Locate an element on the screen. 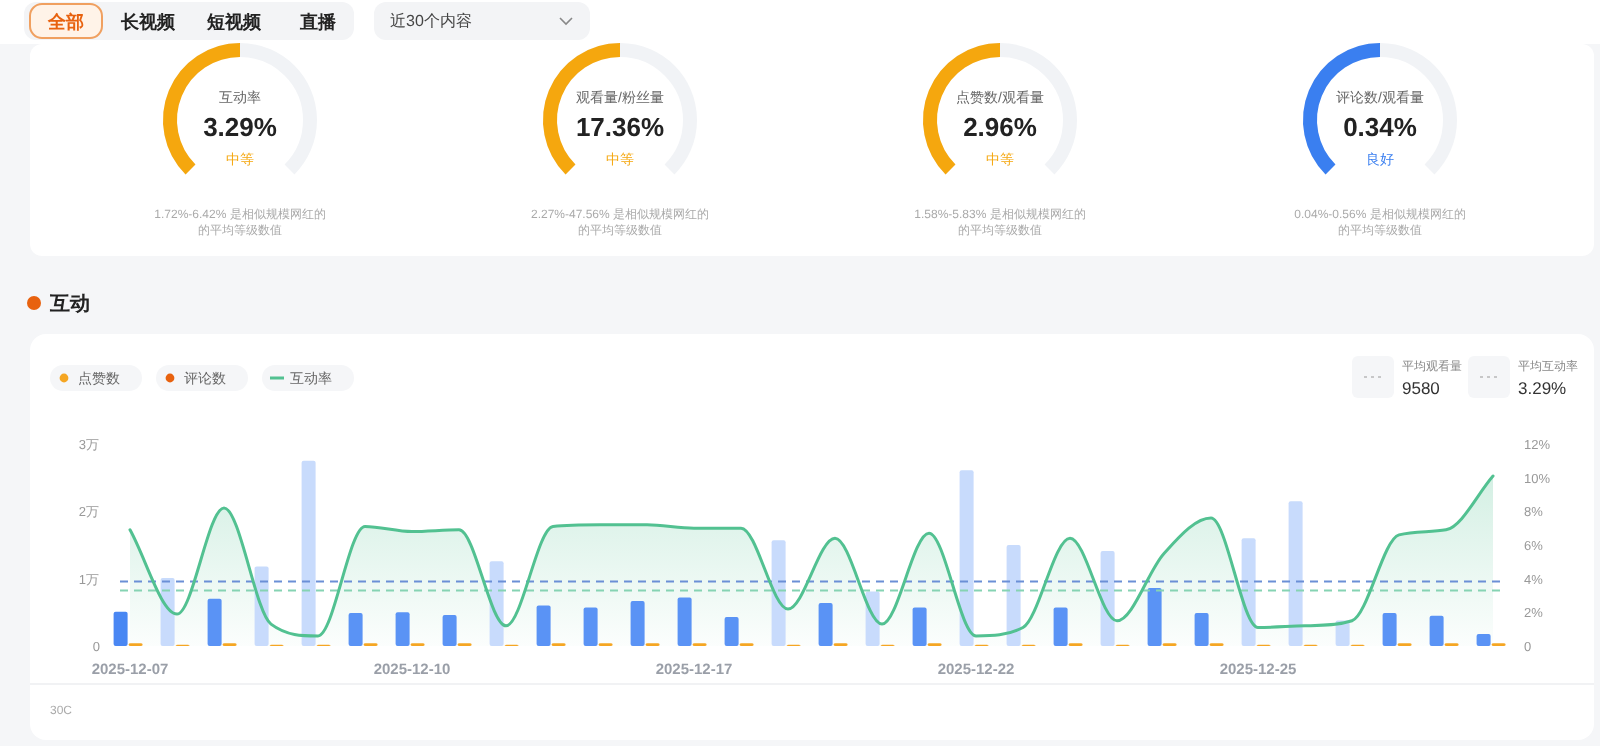 Image resolution: width=1600 pixels, height=746 pixels. chart-title: 互动 is located at coordinates (69, 304).